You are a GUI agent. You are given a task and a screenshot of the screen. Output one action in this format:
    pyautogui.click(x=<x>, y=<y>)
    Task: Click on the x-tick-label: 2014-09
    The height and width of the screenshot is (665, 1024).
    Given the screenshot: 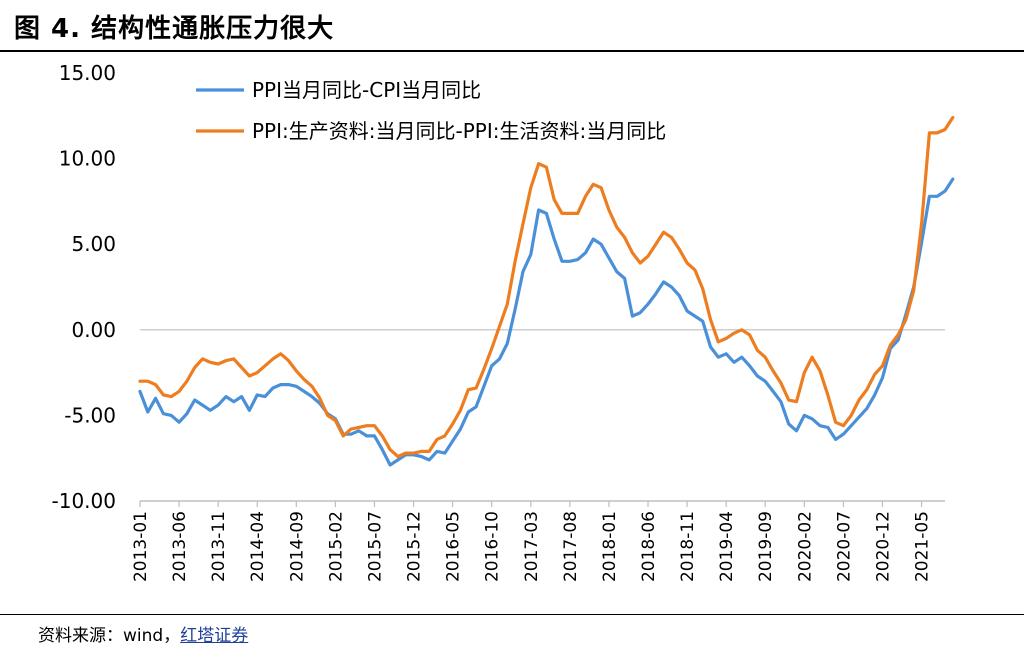 What is the action you would take?
    pyautogui.click(x=297, y=546)
    